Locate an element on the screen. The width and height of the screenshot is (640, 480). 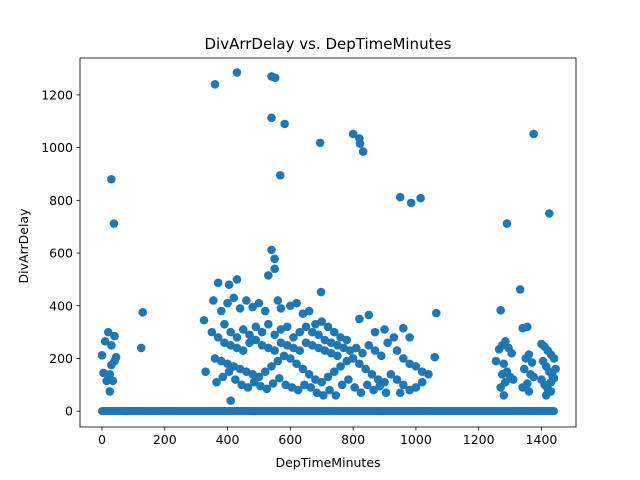
x-tick-label: 1400 is located at coordinates (542, 439).